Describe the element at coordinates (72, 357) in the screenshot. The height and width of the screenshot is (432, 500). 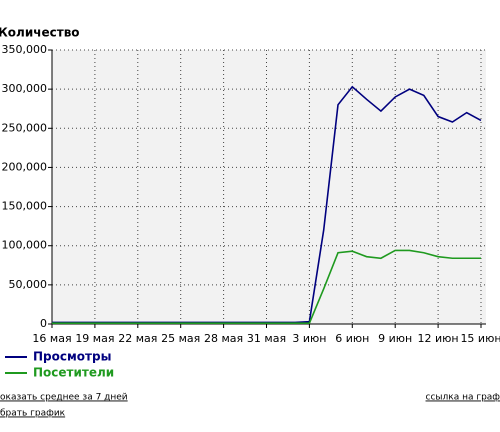
I see `legend-label: Просмотры` at that location.